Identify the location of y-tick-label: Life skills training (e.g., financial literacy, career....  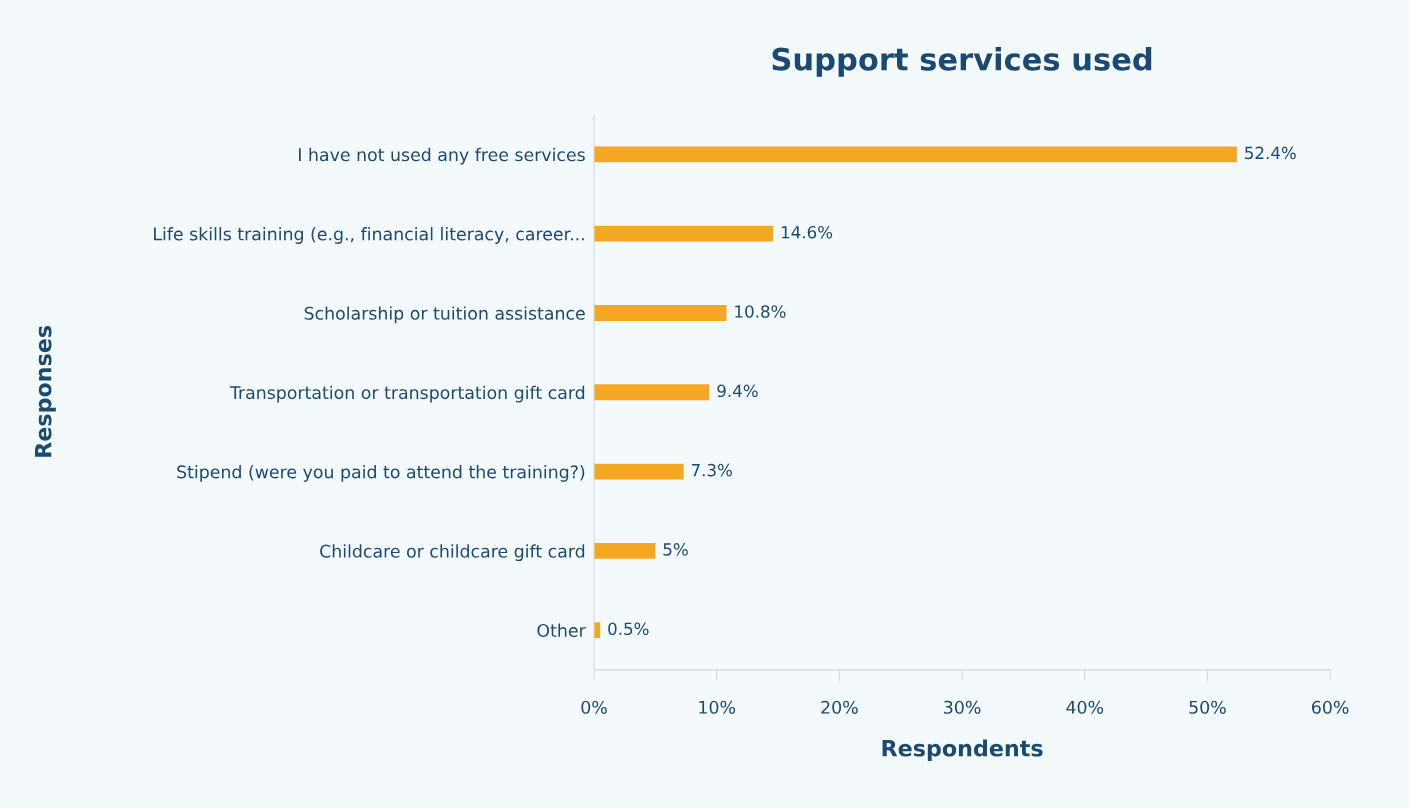
(369, 235).